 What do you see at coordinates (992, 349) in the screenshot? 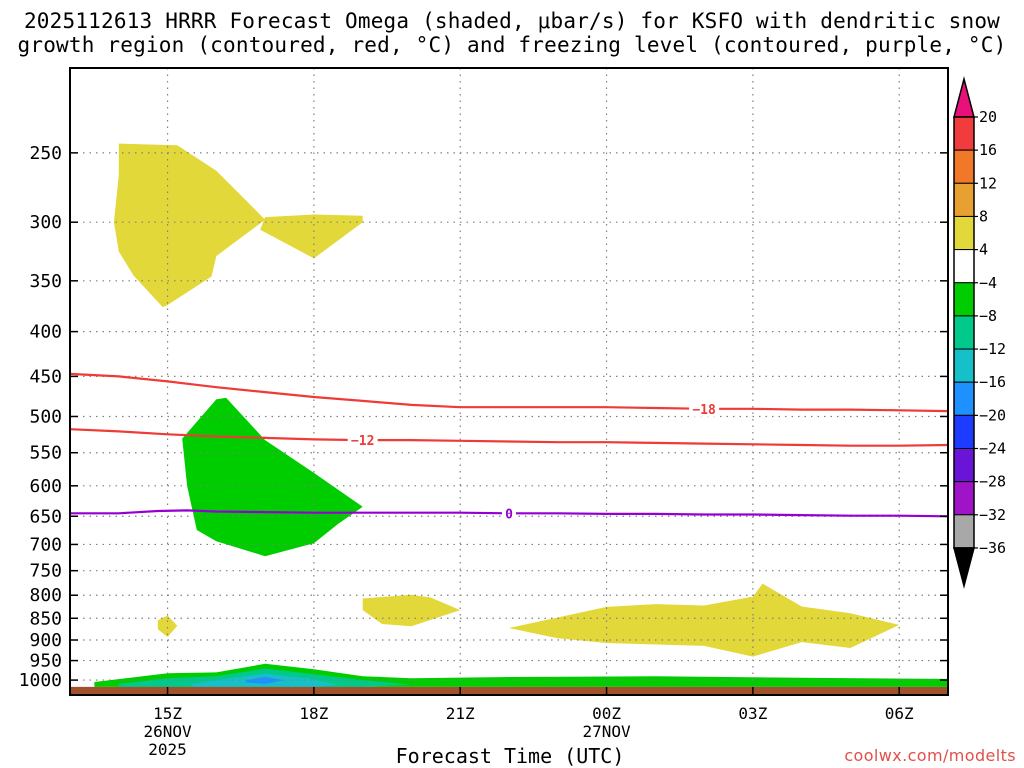
I see `colorbar-label-7: −12` at bounding box center [992, 349].